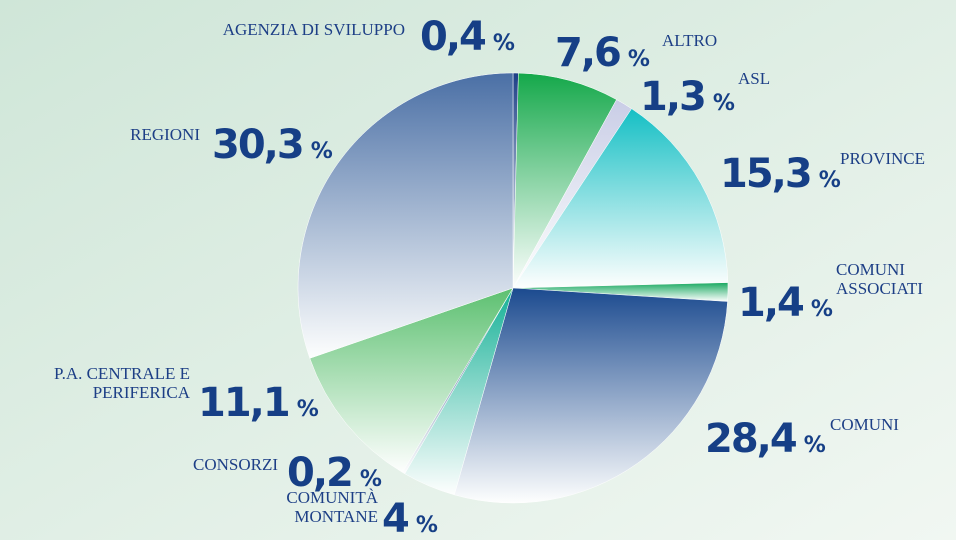  Describe the element at coordinates (257, 145) in the screenshot. I see `value-number: 30,3` at that location.